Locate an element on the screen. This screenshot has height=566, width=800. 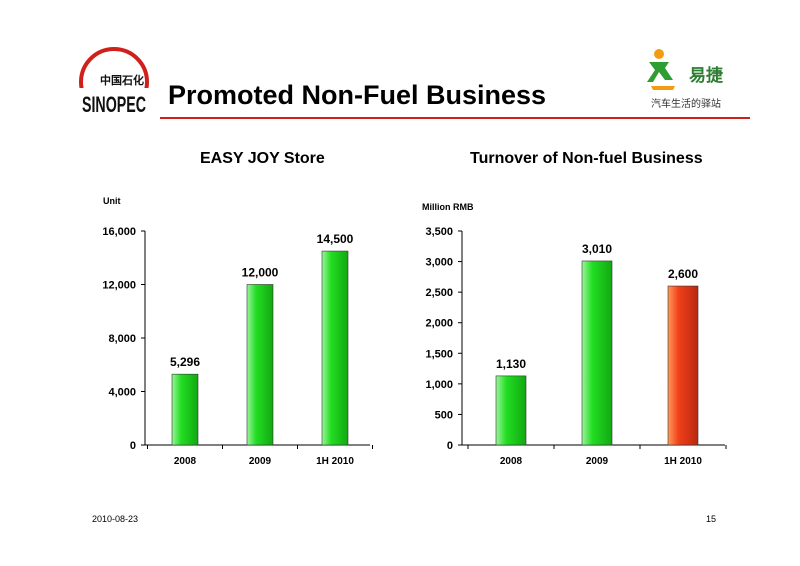
svg-text: SINOPEC is located at coordinates (114, 104).